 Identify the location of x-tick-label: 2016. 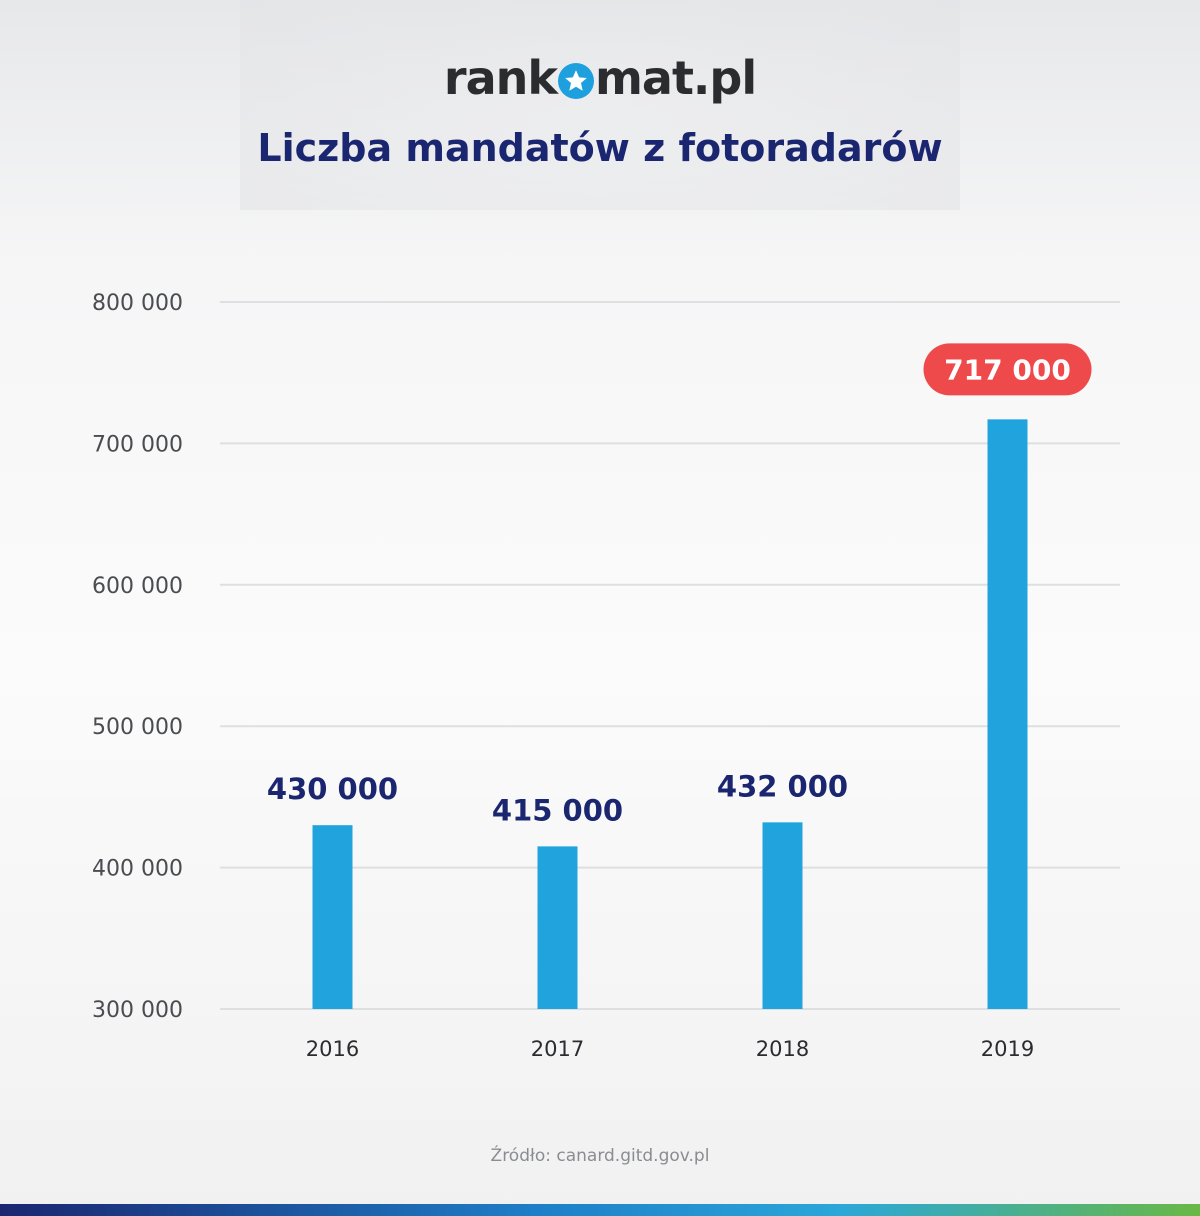
(332, 1049).